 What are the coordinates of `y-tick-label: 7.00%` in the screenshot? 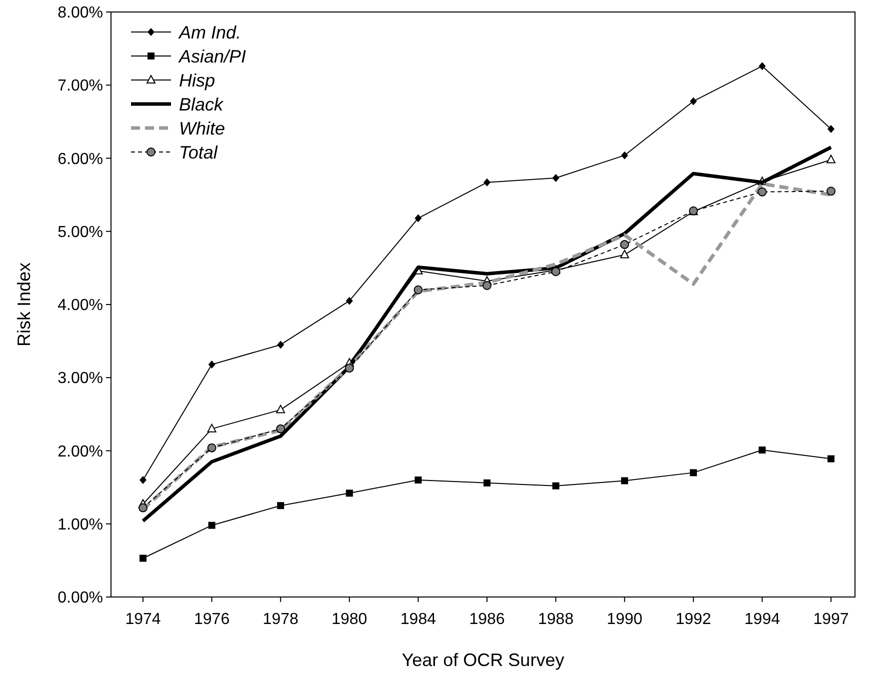 It's located at (80, 86).